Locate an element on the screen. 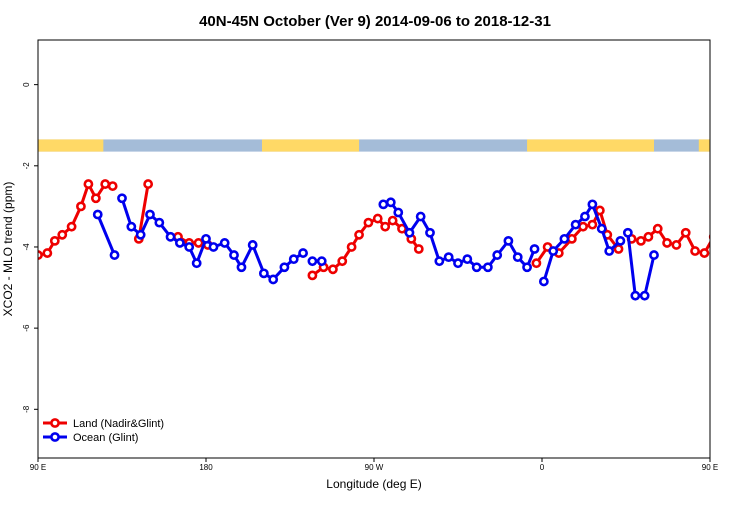 Image resolution: width=750 pixels, height=505 pixels. legend-item-ocean: Ocean (Glint) is located at coordinates (90, 438).